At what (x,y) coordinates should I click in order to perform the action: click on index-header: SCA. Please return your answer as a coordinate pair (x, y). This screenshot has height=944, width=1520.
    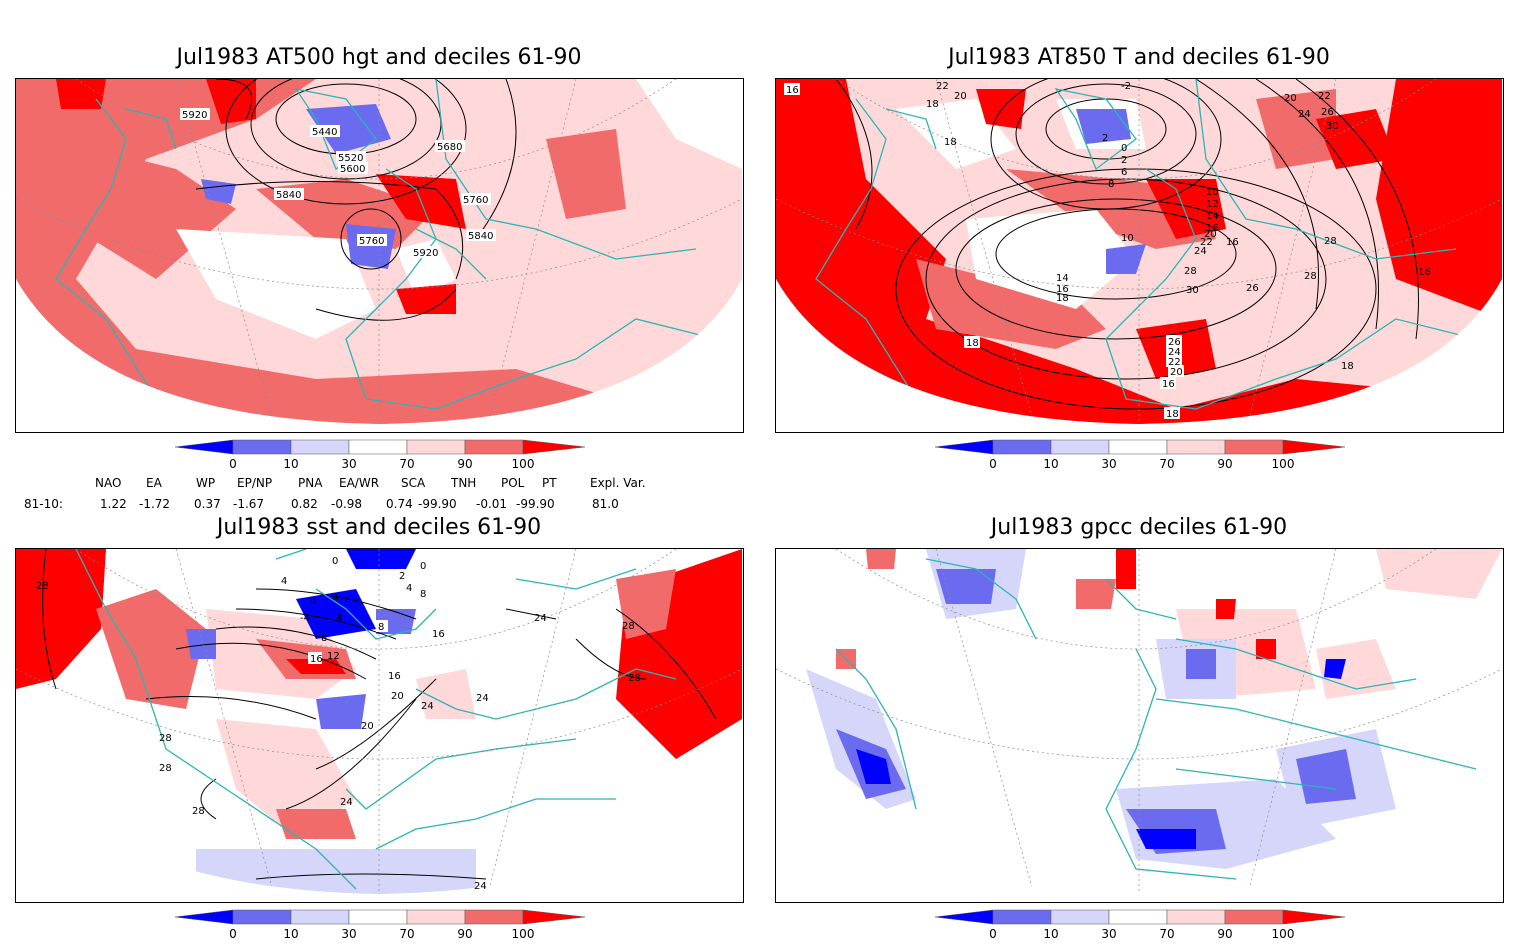
    Looking at the image, I should click on (413, 483).